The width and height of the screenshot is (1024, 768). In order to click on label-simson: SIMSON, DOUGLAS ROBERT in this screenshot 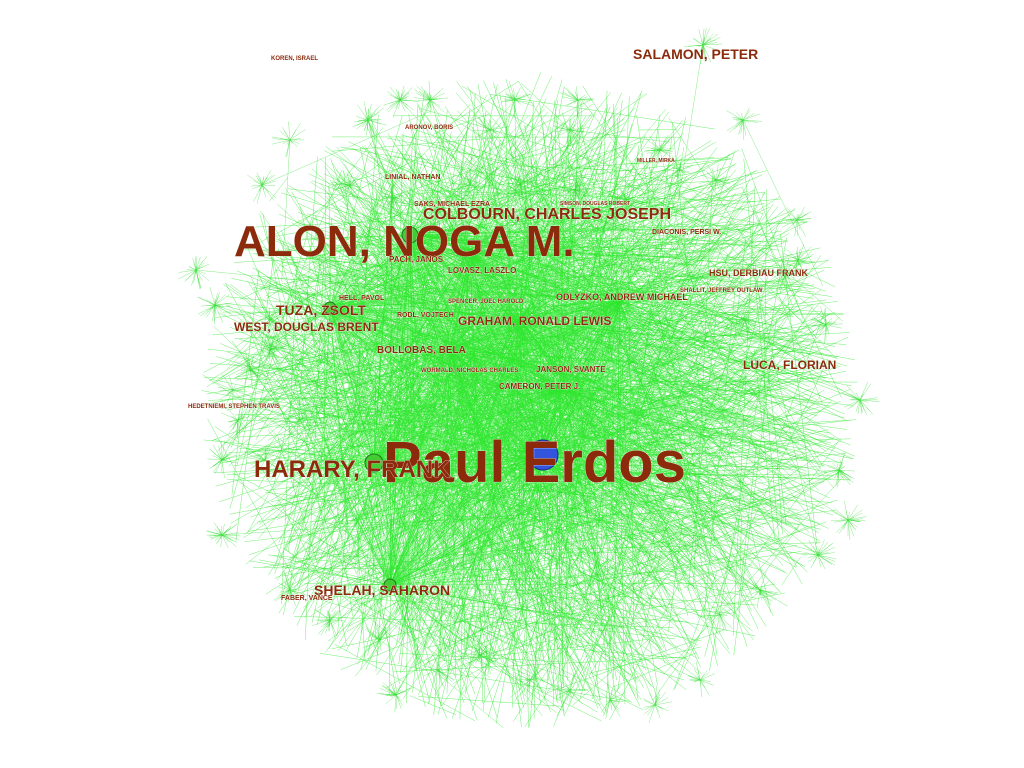, I will do `click(595, 204)`.